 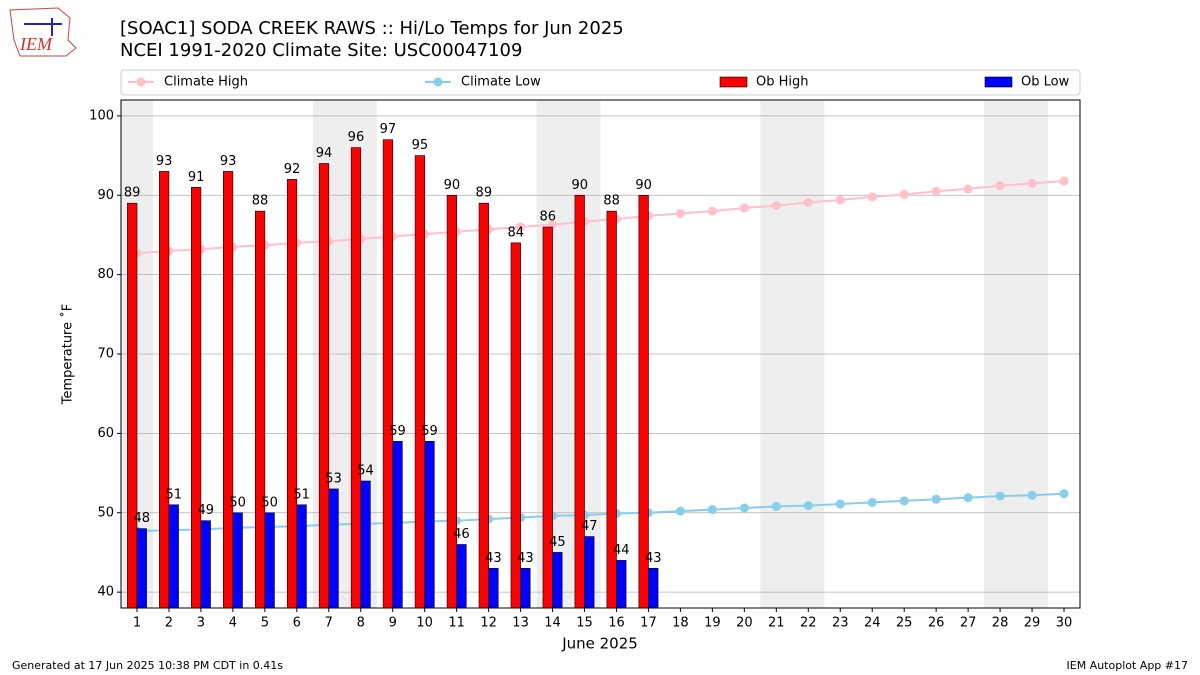 What do you see at coordinates (292, 169) in the screenshot?
I see `data-label: 92` at bounding box center [292, 169].